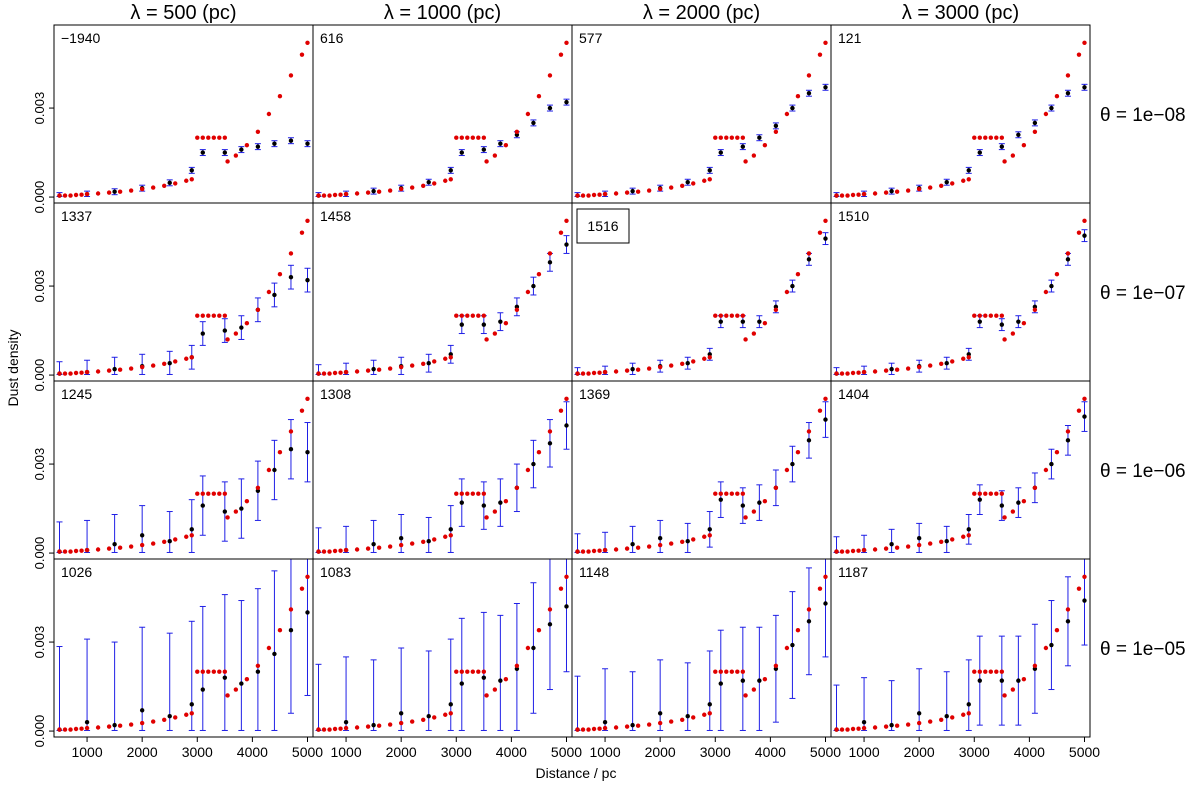 Image resolution: width=1200 pixels, height=787 pixels. Describe the element at coordinates (594, 572) in the screenshot. I see `panel-value-label: 1148` at that location.